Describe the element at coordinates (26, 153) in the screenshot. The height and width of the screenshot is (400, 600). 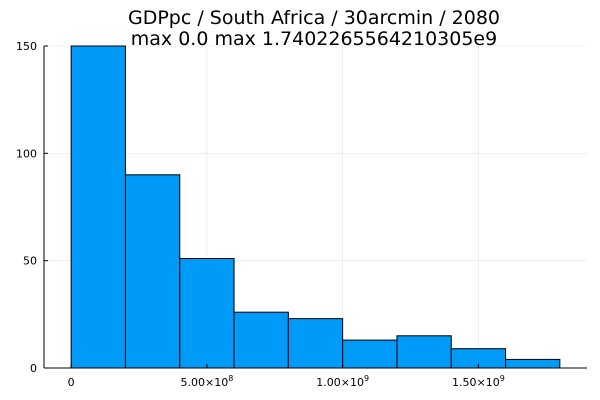
I see `y-tick-label: 100` at that location.